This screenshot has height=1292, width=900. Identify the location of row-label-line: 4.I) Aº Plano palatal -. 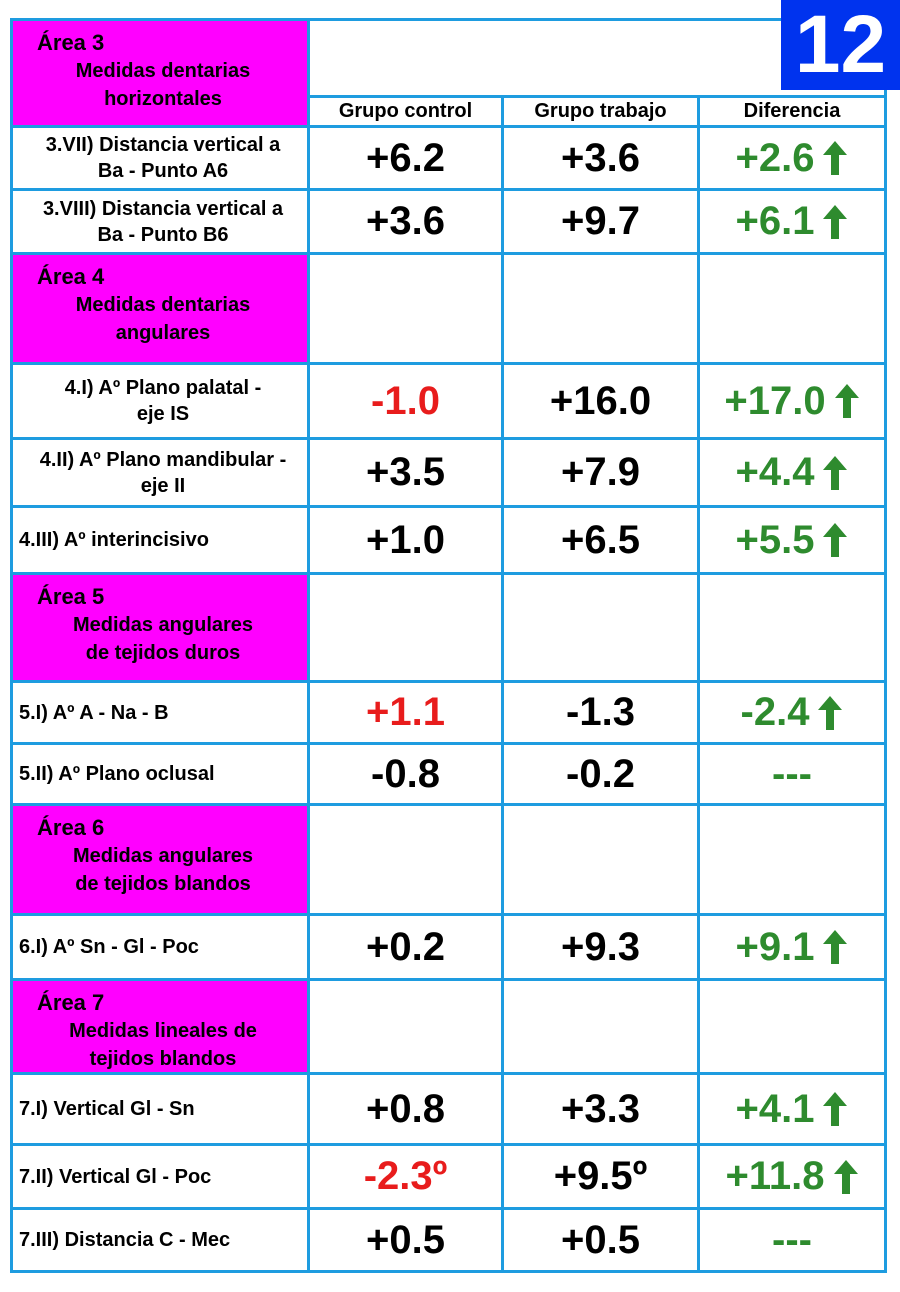
(163, 388).